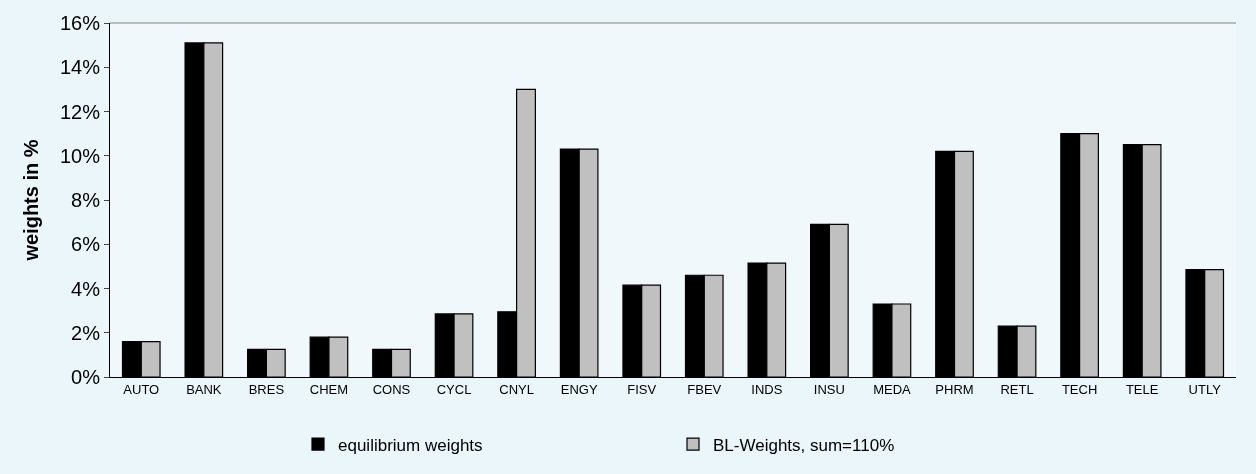 Image resolution: width=1256 pixels, height=474 pixels. I want to click on y-tick-label: 2%, so click(86, 332).